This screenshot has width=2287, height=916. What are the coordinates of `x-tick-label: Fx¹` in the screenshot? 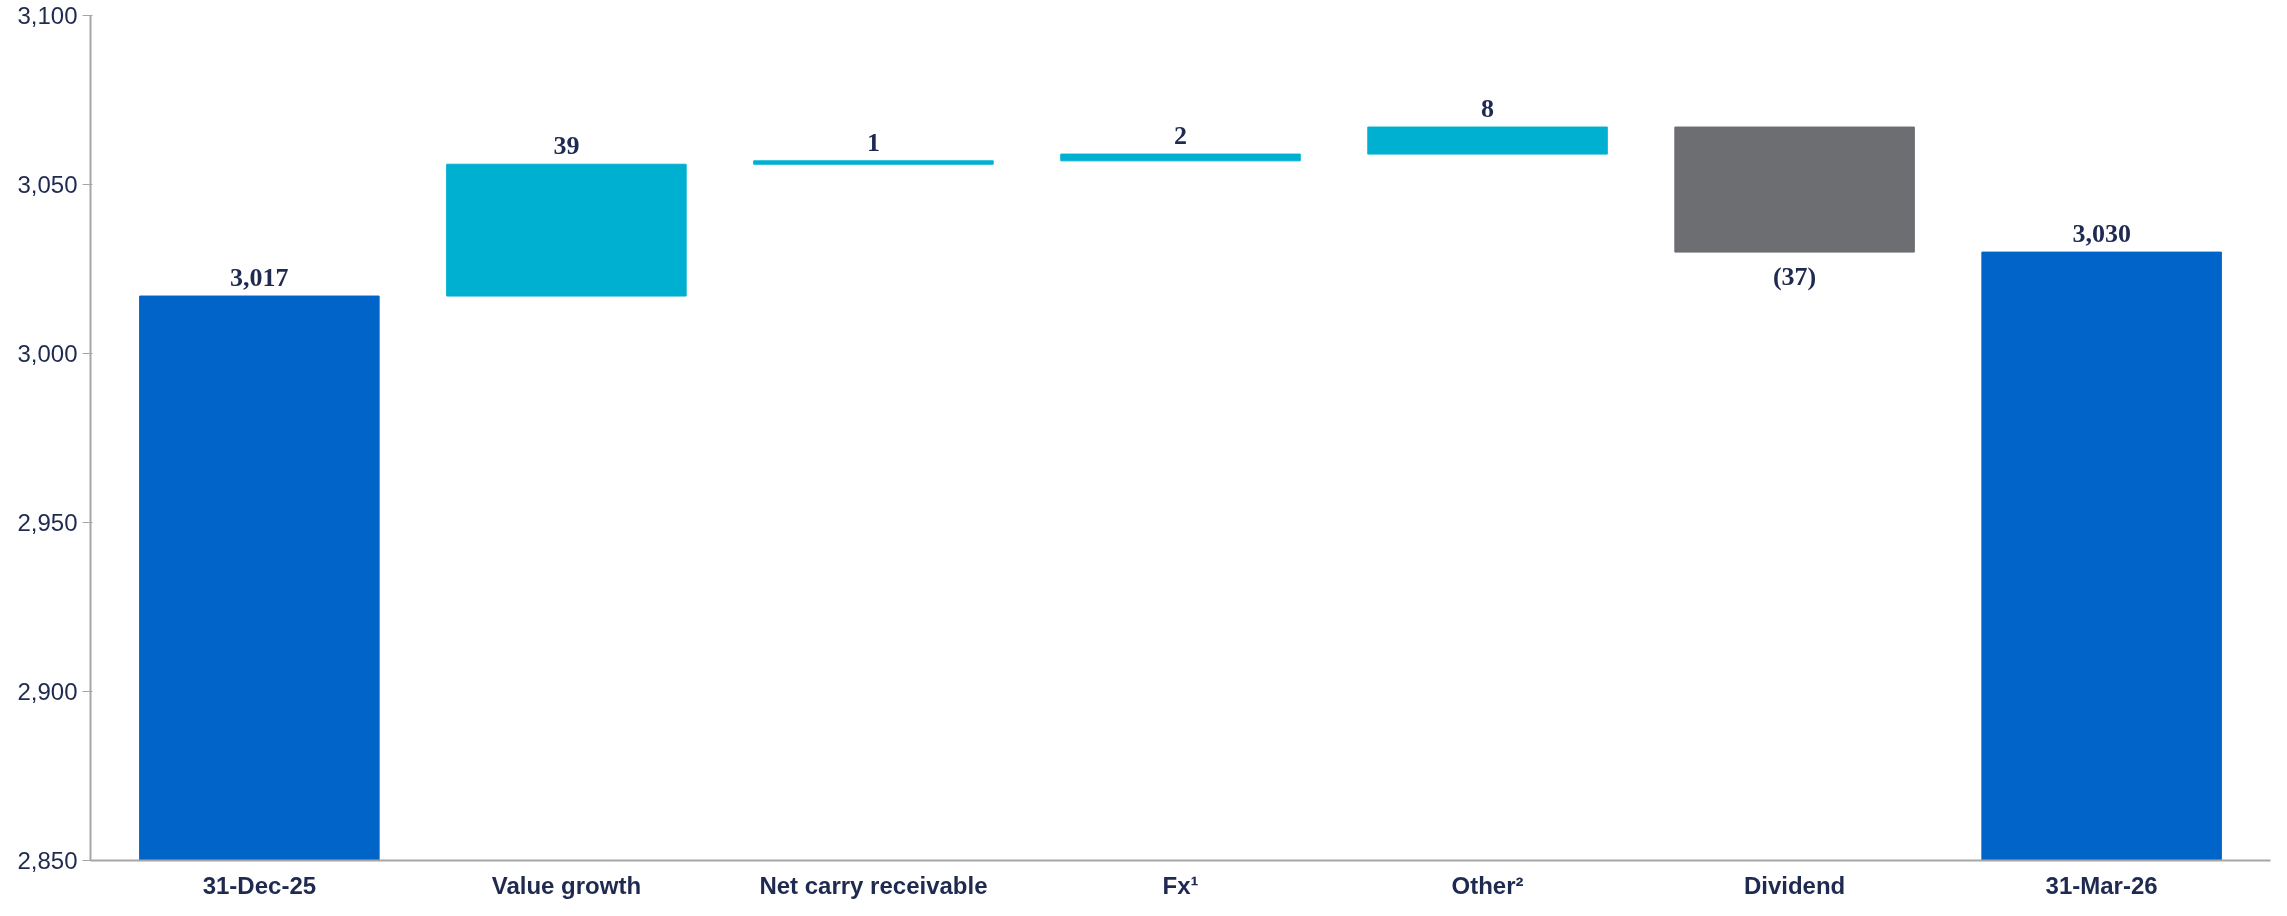 It's located at (1180, 885).